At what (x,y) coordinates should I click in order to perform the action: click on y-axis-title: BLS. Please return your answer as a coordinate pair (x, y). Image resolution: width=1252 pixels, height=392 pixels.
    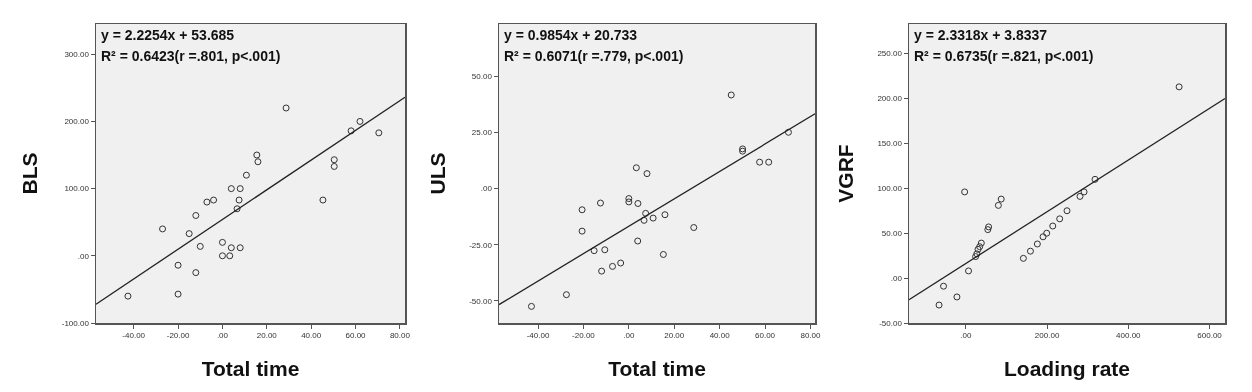
    Looking at the image, I should click on (30, 173).